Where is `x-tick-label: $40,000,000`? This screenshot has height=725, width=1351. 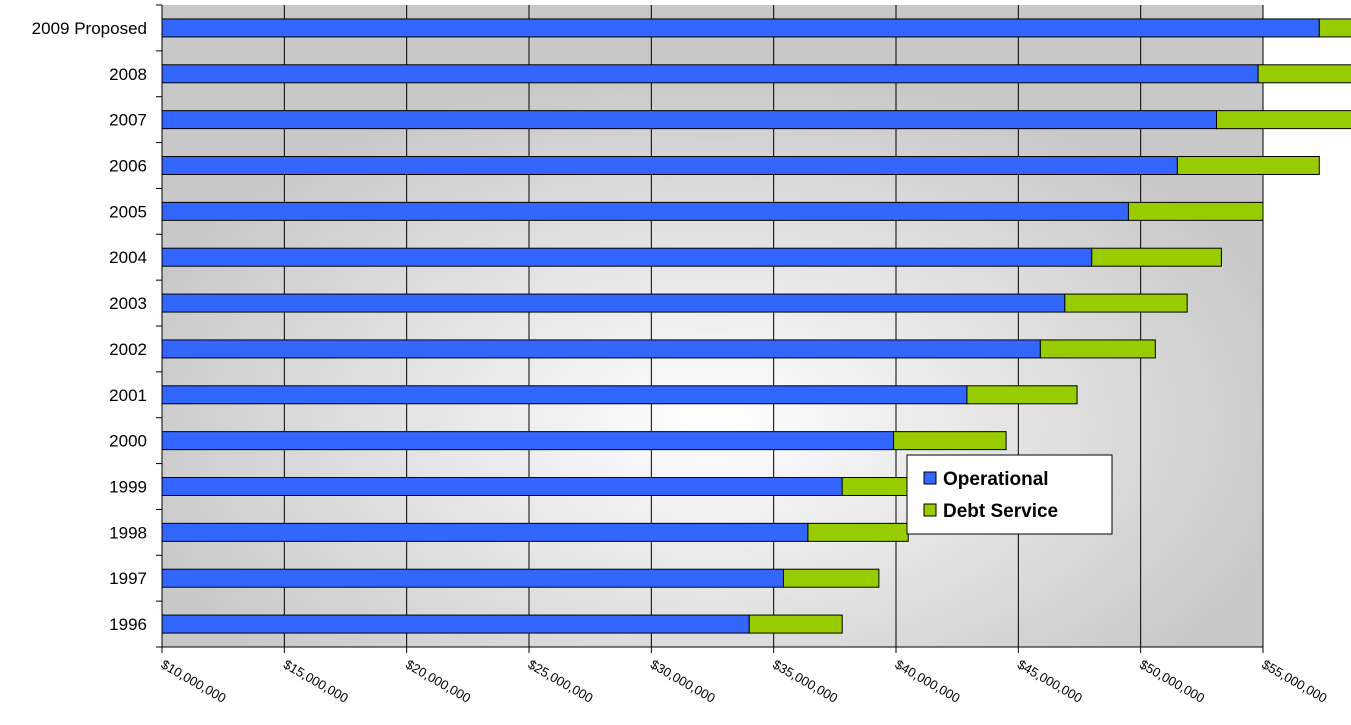
x-tick-label: $40,000,000 is located at coordinates (928, 681).